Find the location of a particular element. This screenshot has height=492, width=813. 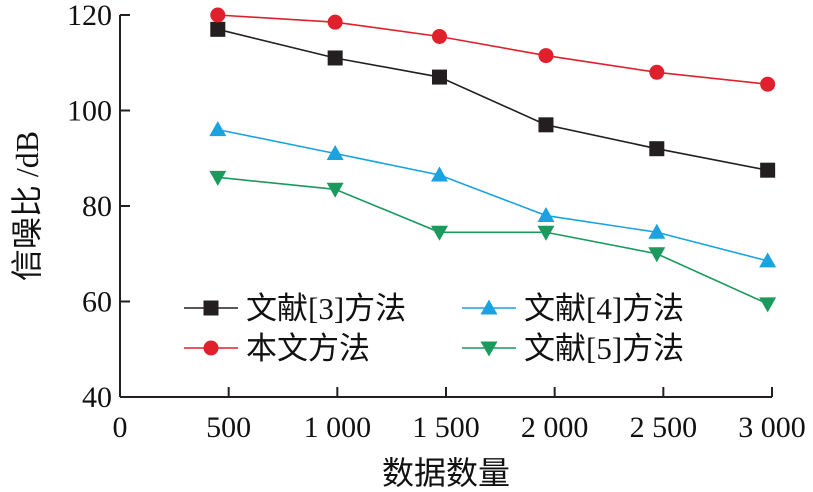

y-tick-label: 120 is located at coordinates (89, 16).